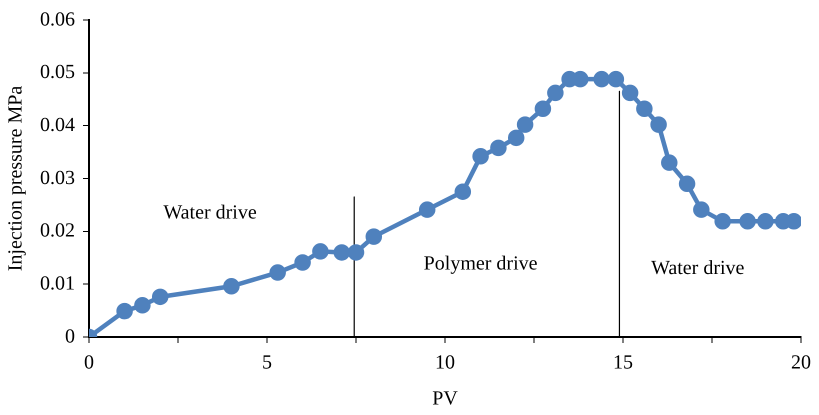 The width and height of the screenshot is (819, 415). Describe the element at coordinates (57, 72) in the screenshot. I see `y-tick-label: 0.05` at that location.